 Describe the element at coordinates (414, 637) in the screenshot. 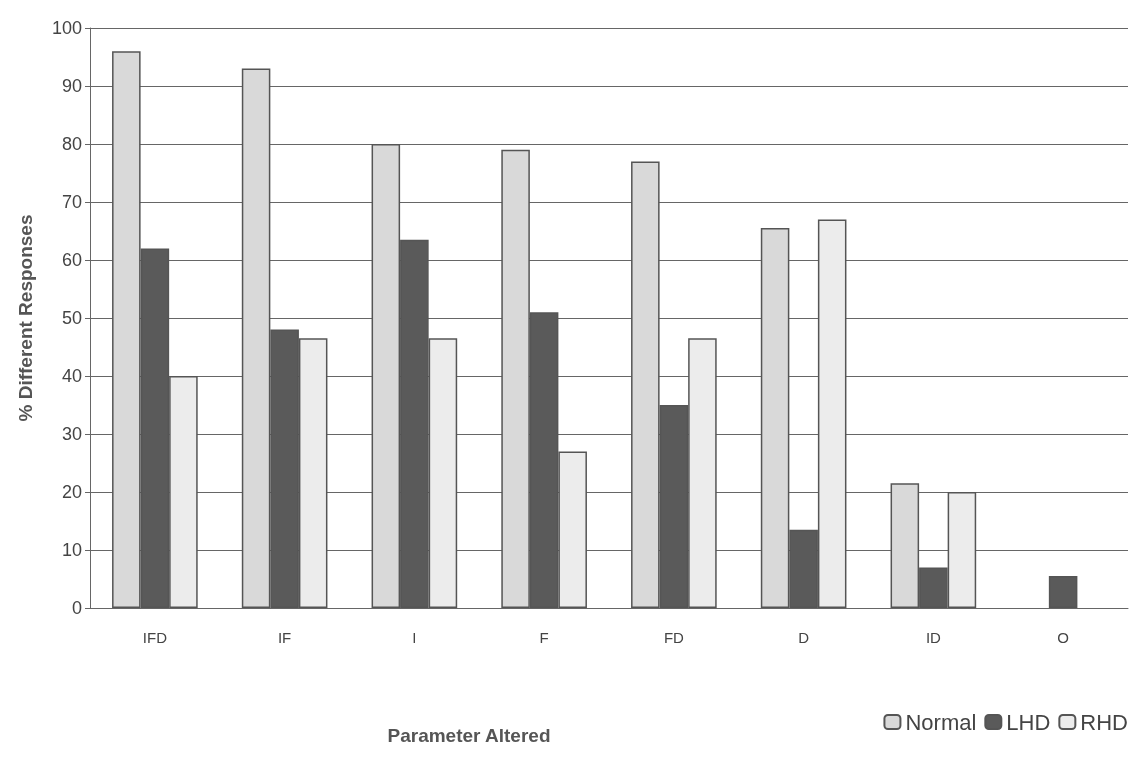

I see `x-tick-label: I` at that location.